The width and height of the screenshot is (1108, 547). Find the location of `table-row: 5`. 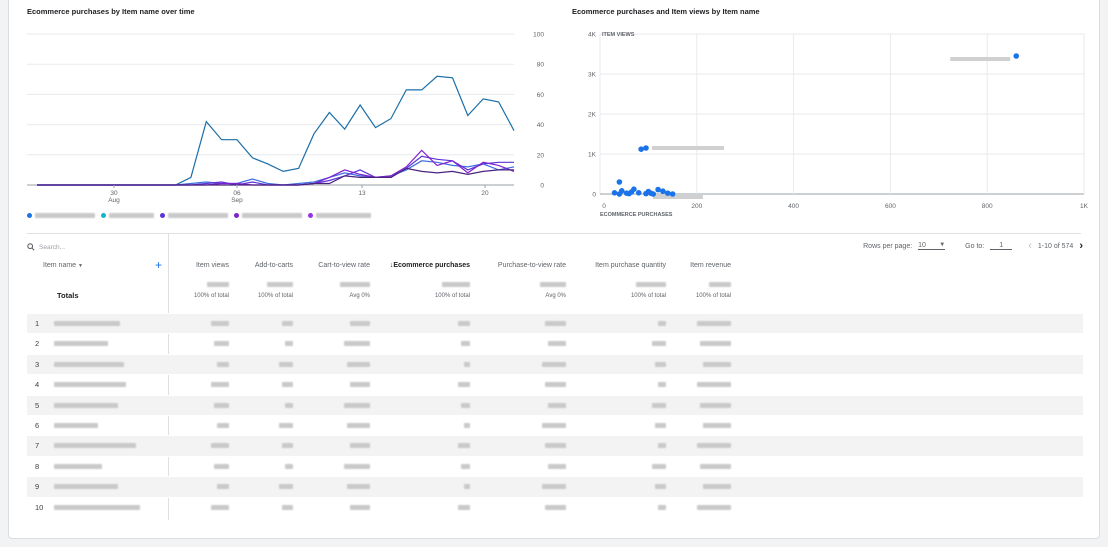

table-row: 5 is located at coordinates (555, 404).